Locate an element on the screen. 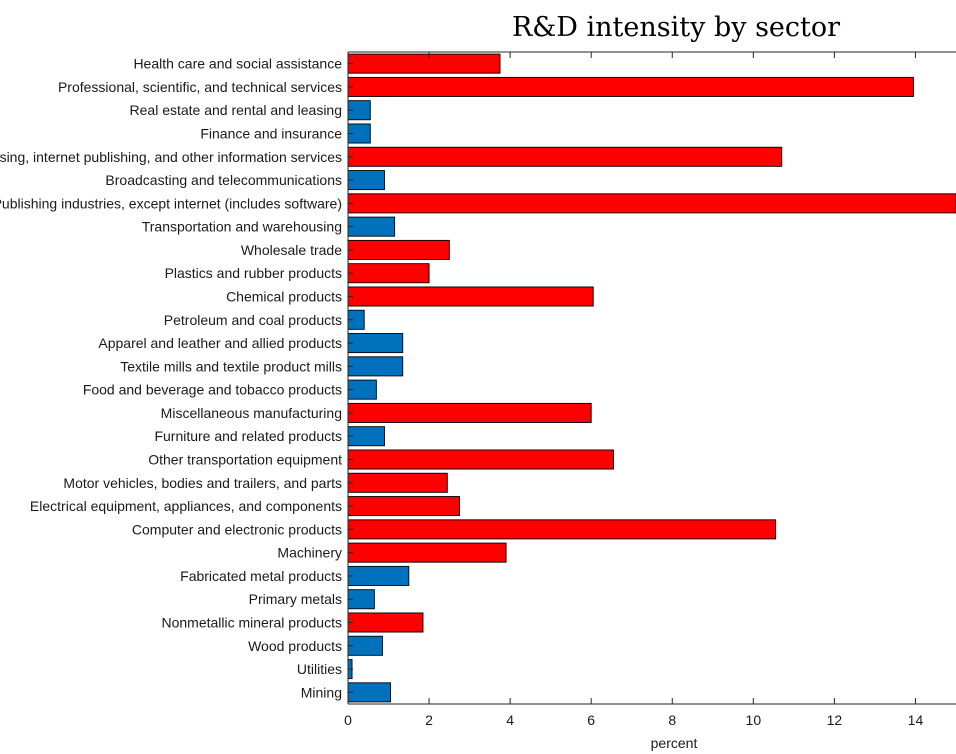 The width and height of the screenshot is (956, 754). category-label: Utilities is located at coordinates (319, 669).